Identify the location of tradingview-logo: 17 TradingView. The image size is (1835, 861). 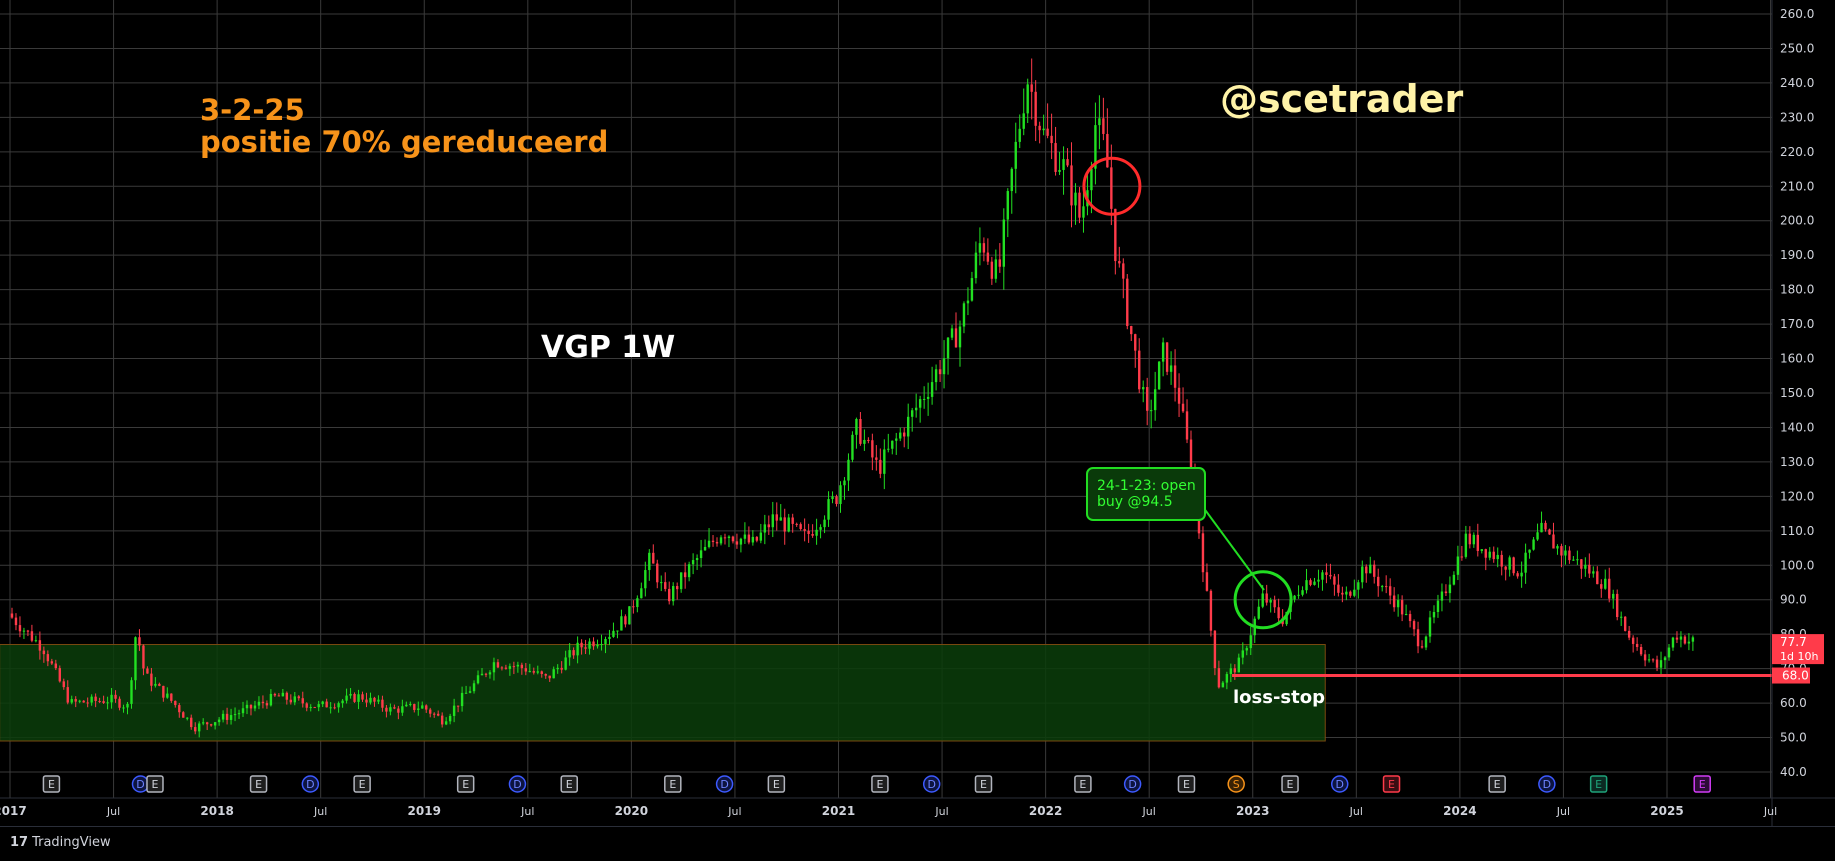
(60, 842).